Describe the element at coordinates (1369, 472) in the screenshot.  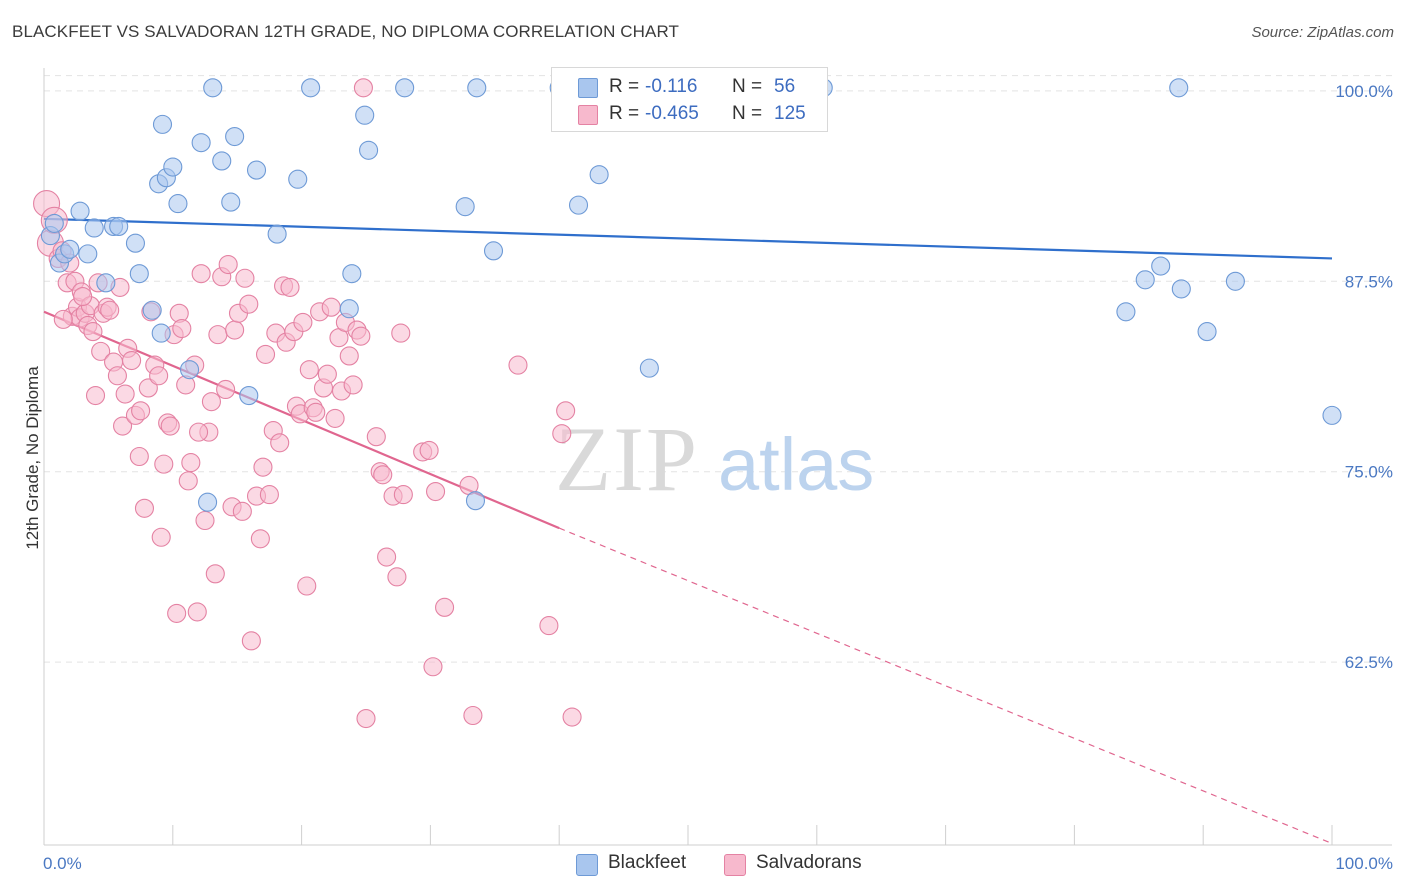
I see `y-tick-label: 75.0%` at that location.